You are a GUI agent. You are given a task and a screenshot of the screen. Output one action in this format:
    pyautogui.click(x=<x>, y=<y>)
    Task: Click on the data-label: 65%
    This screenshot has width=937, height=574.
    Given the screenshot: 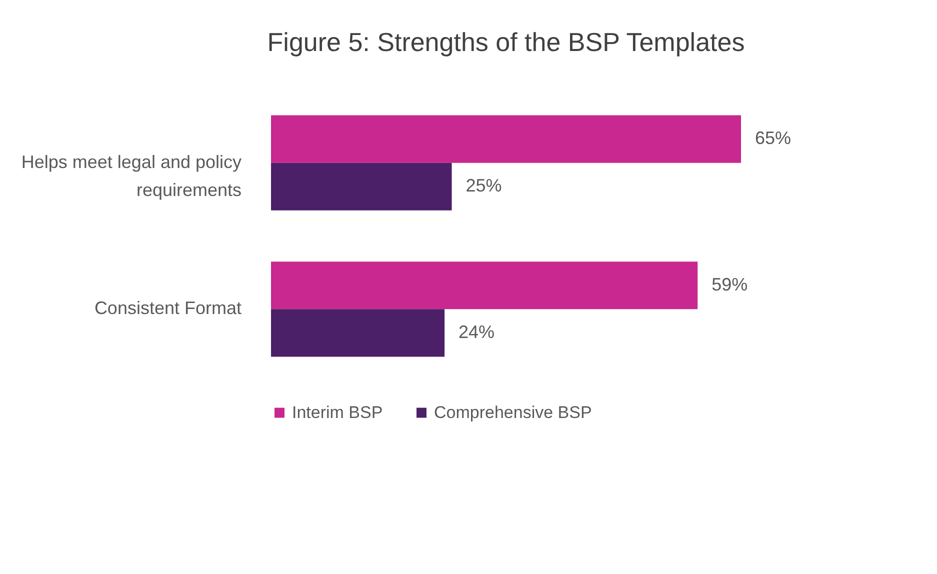 What is the action you would take?
    pyautogui.click(x=773, y=138)
    